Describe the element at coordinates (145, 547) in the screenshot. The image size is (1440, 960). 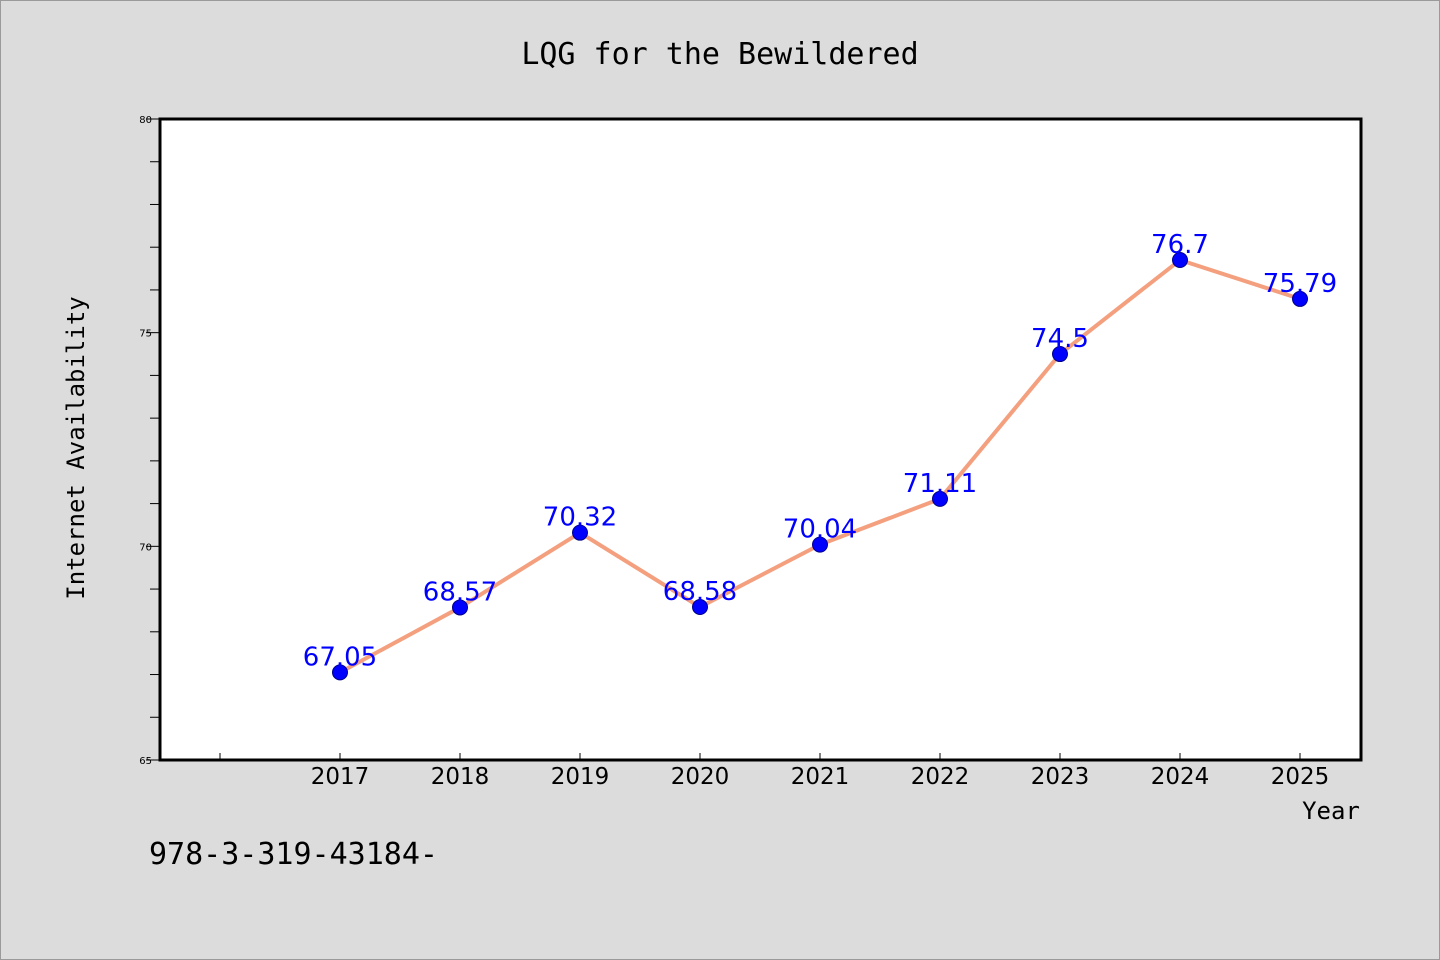
I see `y-tick-label: 70` at that location.